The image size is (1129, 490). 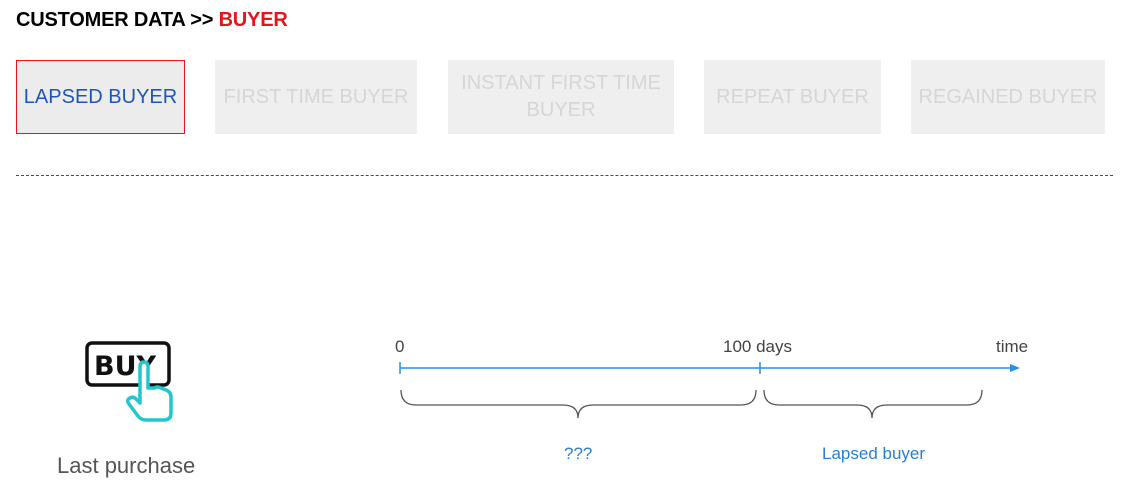 I want to click on page-title: CUSTOMER DATA >> BUYER, so click(x=152, y=20).